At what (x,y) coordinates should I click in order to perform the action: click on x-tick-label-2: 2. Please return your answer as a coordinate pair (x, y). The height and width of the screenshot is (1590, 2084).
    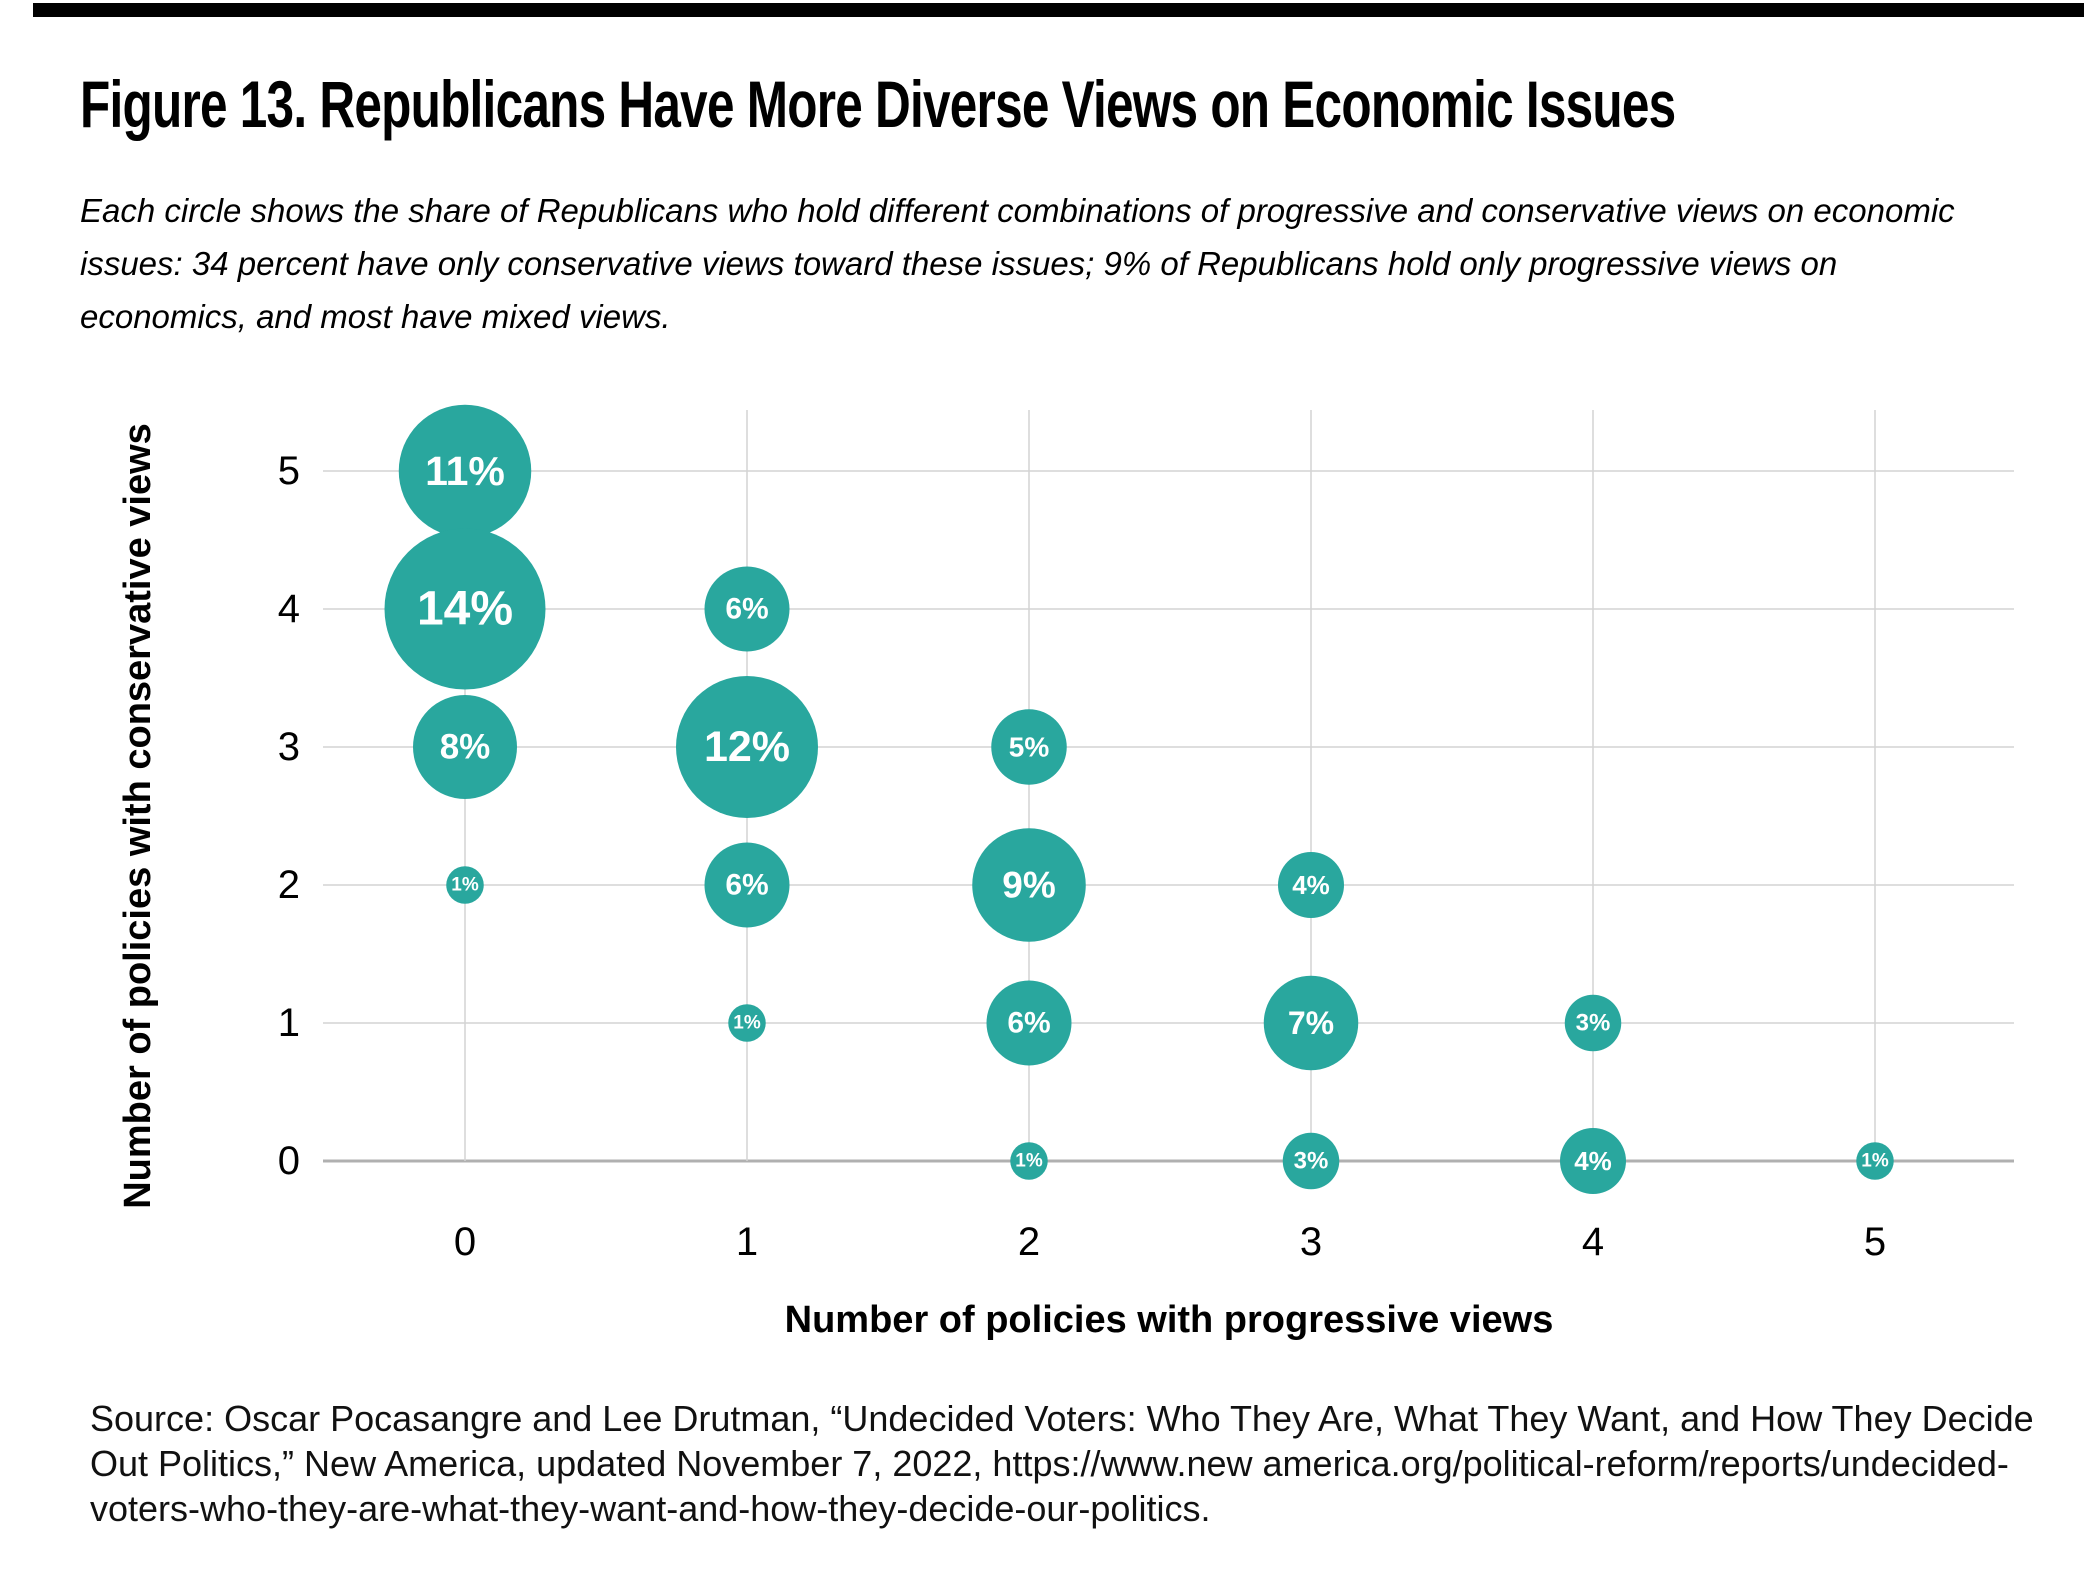
    Looking at the image, I should click on (1029, 1242).